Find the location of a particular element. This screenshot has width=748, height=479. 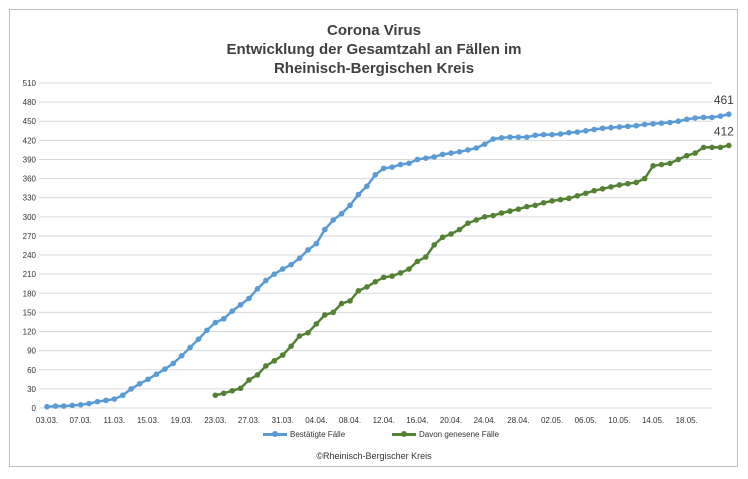

legend-item-recovered: Davon genesene Fälle is located at coordinates (445, 434).